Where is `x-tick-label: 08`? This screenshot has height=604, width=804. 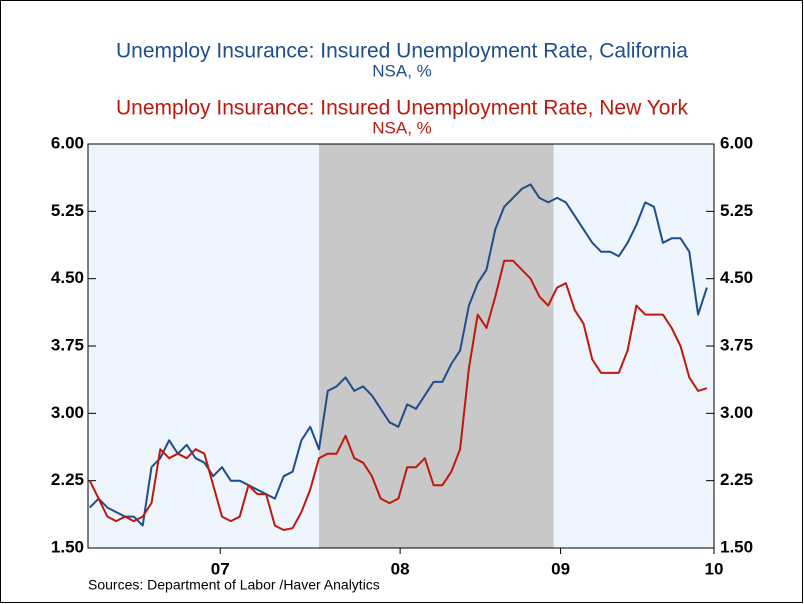 x-tick-label: 08 is located at coordinates (400, 568).